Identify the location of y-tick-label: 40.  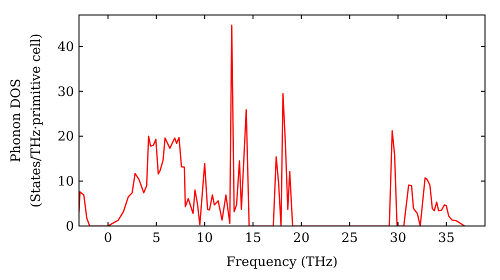
(65, 47).